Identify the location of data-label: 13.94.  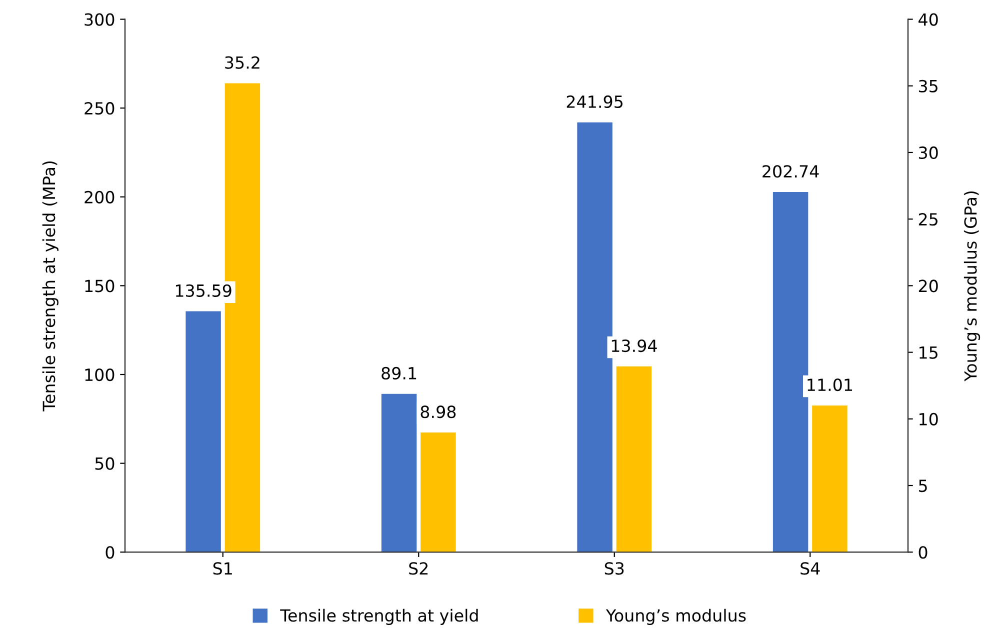
(634, 345).